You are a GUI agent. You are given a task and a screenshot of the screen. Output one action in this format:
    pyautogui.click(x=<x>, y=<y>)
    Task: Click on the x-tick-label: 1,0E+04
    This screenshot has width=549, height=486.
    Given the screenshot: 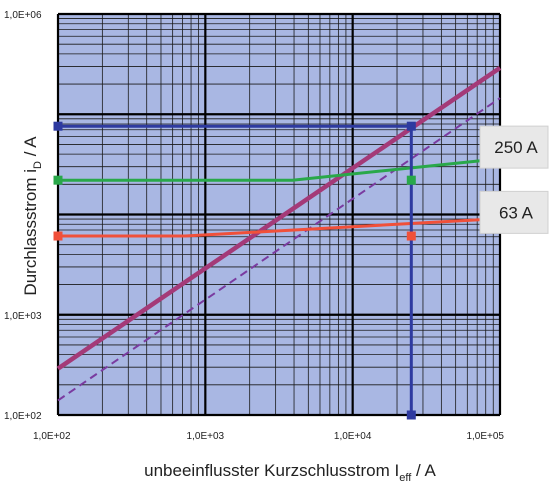 What is the action you would take?
    pyautogui.click(x=353, y=436)
    